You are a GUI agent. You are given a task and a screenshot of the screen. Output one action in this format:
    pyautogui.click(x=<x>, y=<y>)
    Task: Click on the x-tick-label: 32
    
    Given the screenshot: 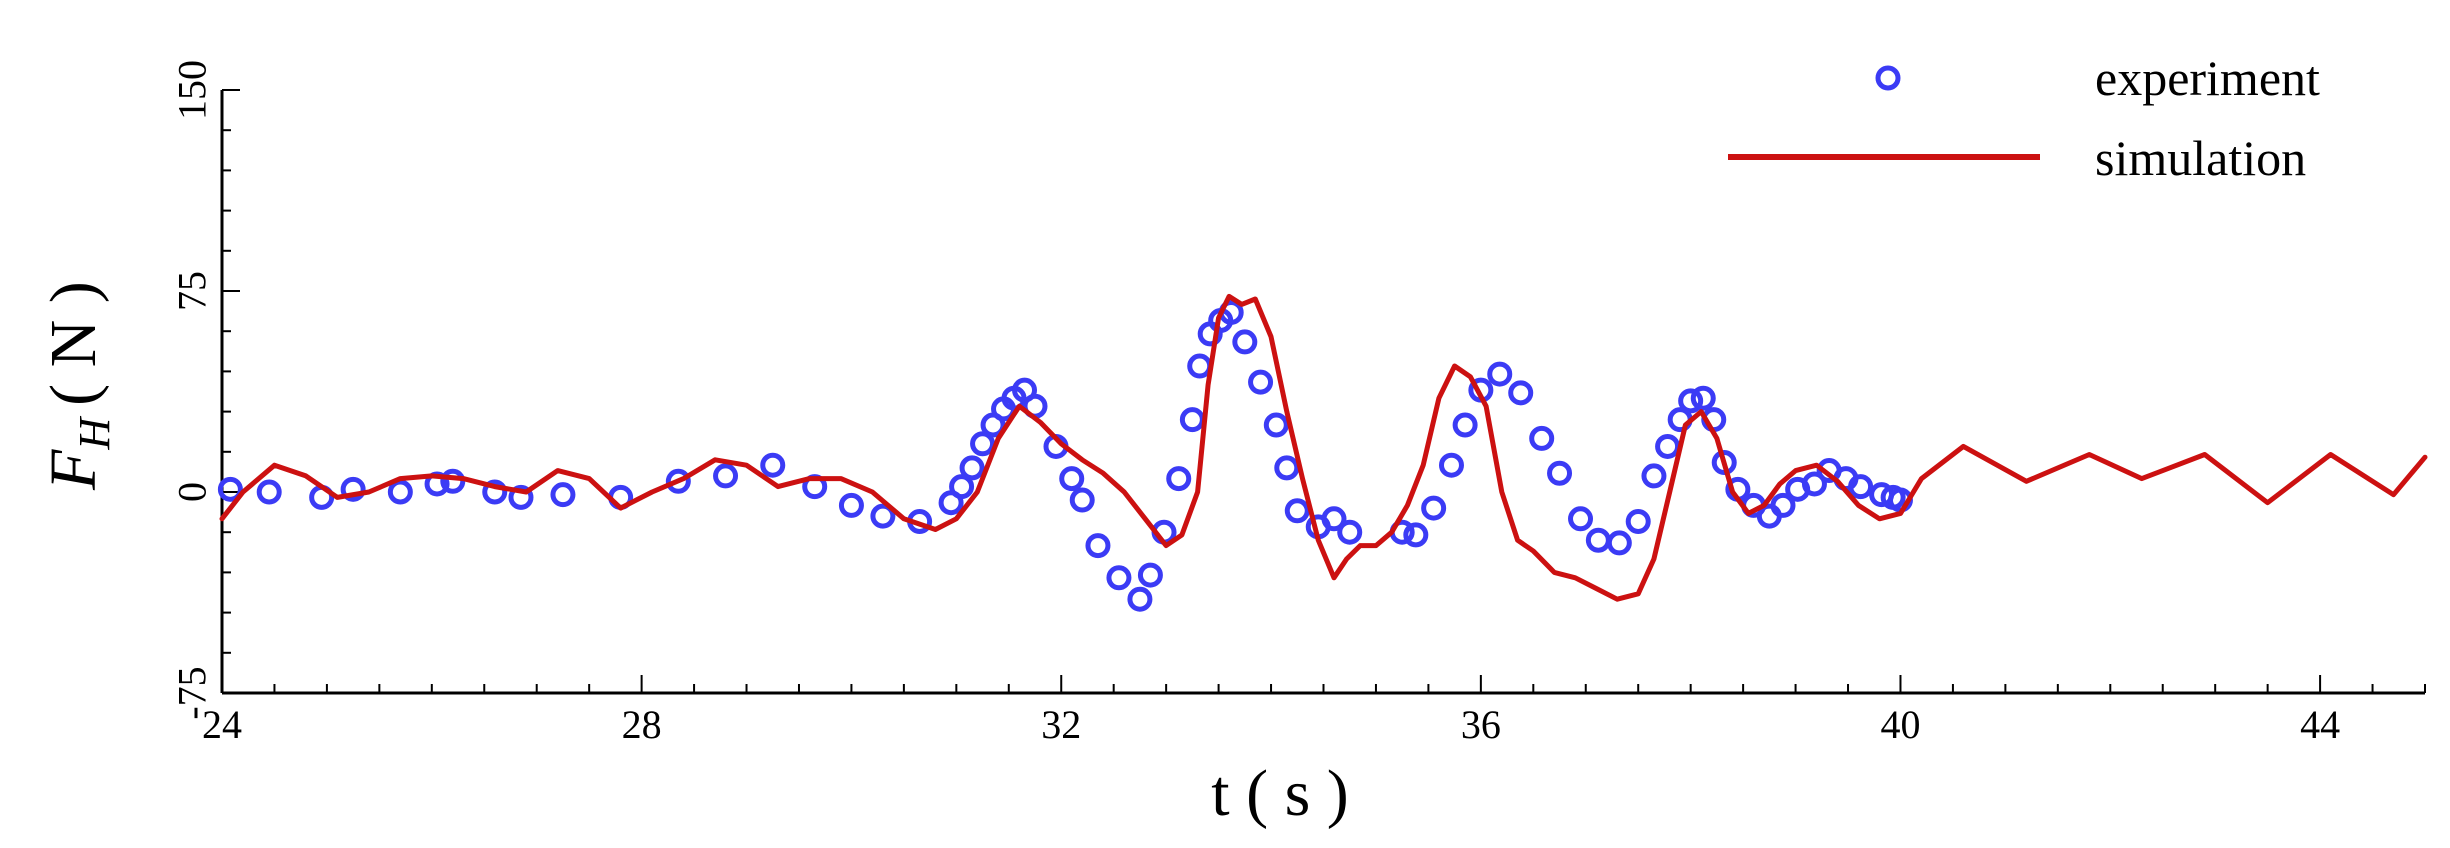 What is the action you would take?
    pyautogui.click(x=1061, y=724)
    